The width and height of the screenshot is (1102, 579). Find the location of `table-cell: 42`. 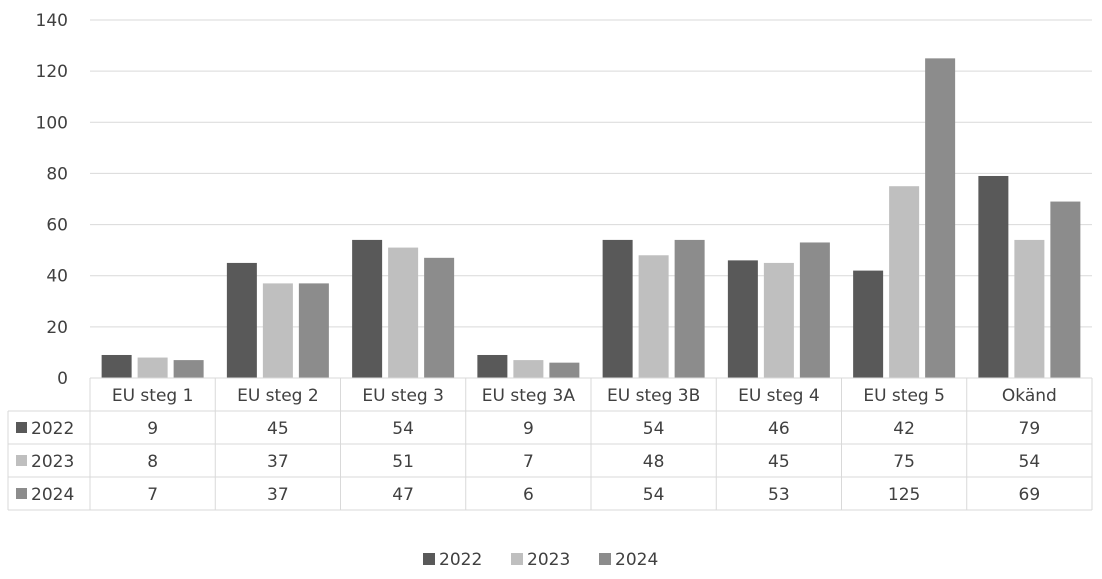

table-cell: 42 is located at coordinates (904, 429).